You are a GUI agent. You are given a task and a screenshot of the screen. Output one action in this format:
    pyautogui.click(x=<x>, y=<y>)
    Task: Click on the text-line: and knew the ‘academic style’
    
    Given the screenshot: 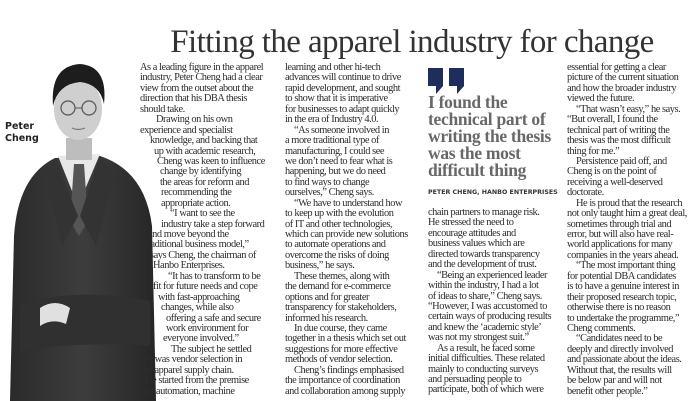 What is the action you would take?
    pyautogui.click(x=485, y=327)
    